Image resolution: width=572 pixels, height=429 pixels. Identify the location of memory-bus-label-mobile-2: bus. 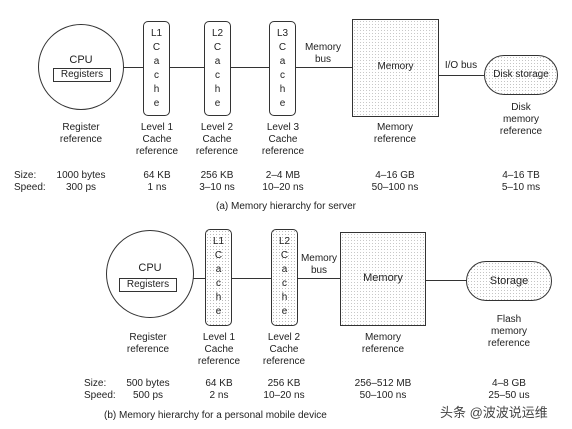
(319, 270).